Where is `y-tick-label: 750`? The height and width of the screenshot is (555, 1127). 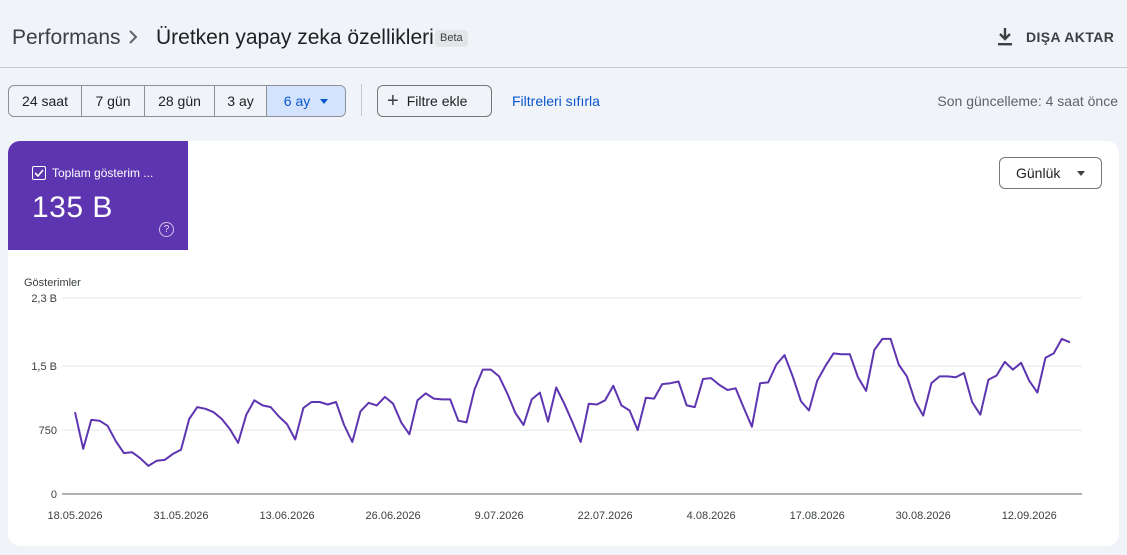
y-tick-label: 750 is located at coordinates (48, 431).